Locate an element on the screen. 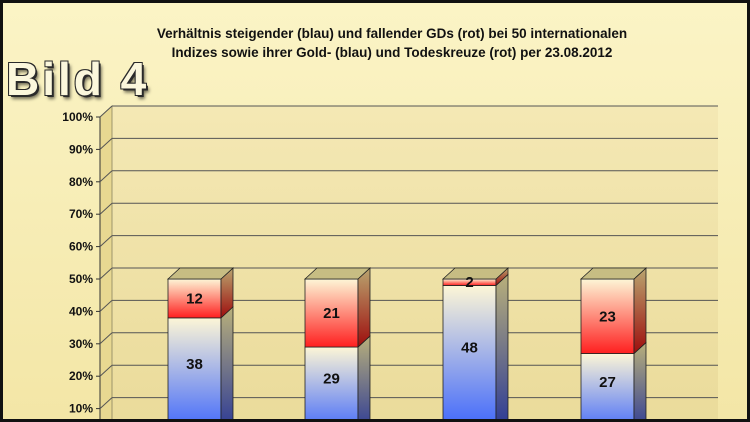  y-tick-label: 60% is located at coordinates (81, 247).